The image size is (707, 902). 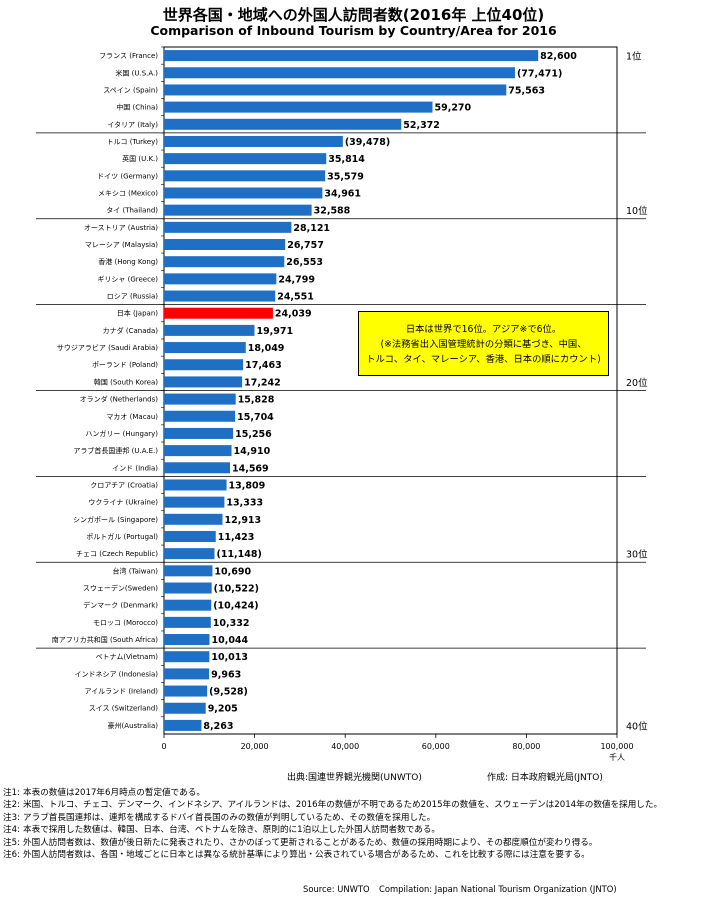 What do you see at coordinates (247, 485) in the screenshot?
I see `value-label: 13,809` at bounding box center [247, 485].